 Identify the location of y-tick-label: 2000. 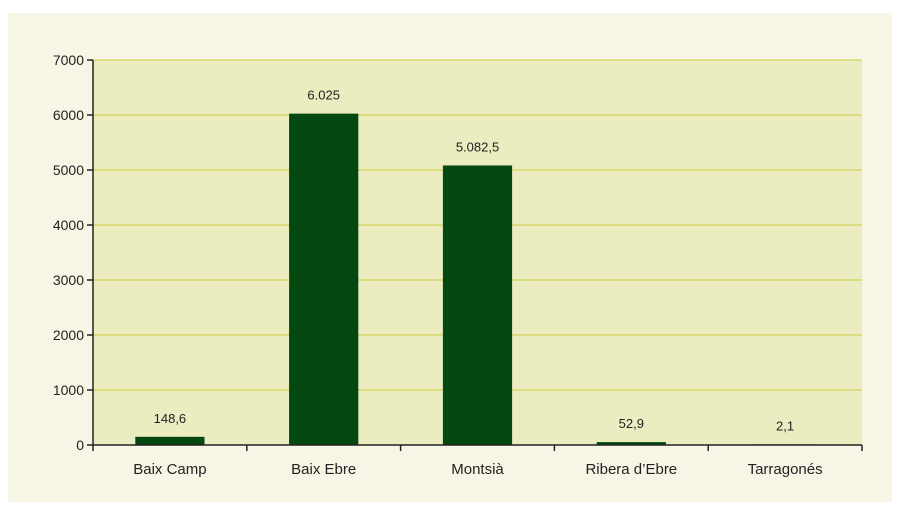
(68, 335).